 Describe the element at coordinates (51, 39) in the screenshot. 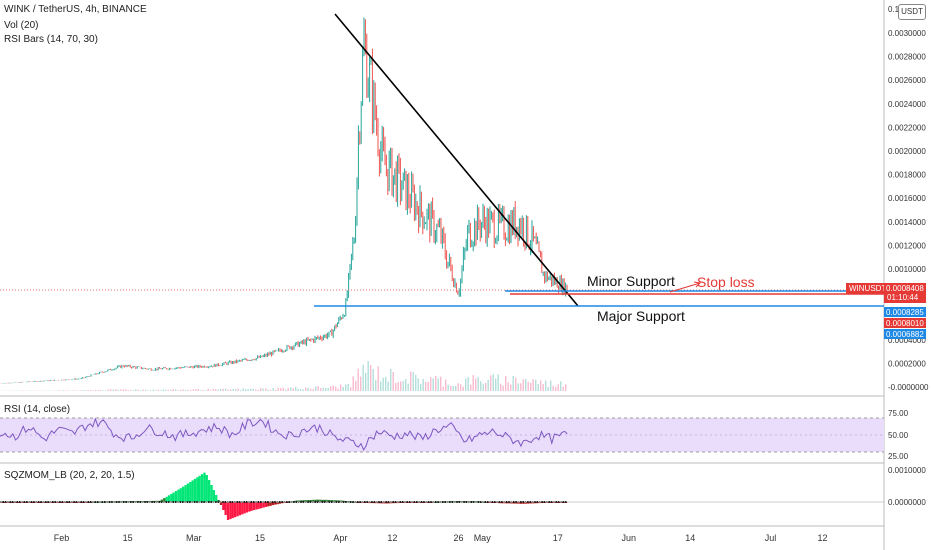

I see `rsi-bars-indicator-label: RSI Bars (14, 70, 30)` at that location.